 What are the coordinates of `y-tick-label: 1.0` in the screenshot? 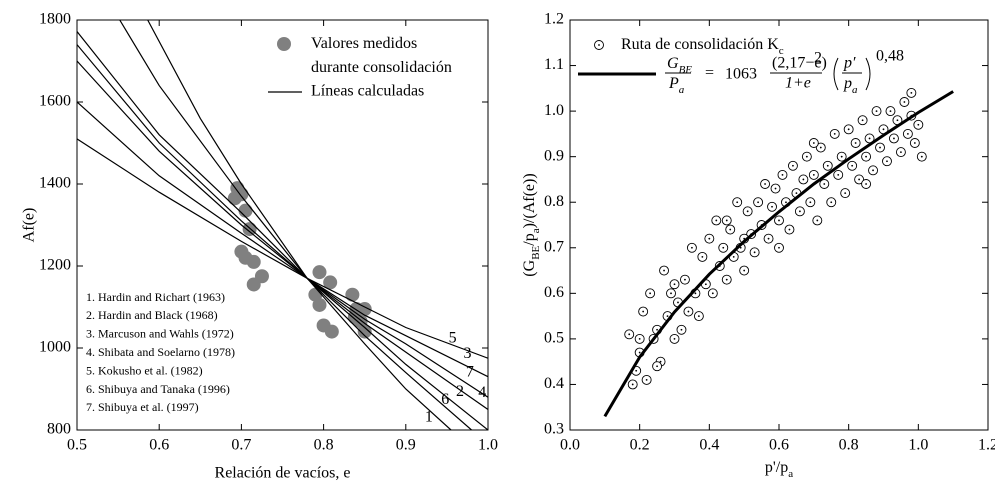 It's located at (554, 110).